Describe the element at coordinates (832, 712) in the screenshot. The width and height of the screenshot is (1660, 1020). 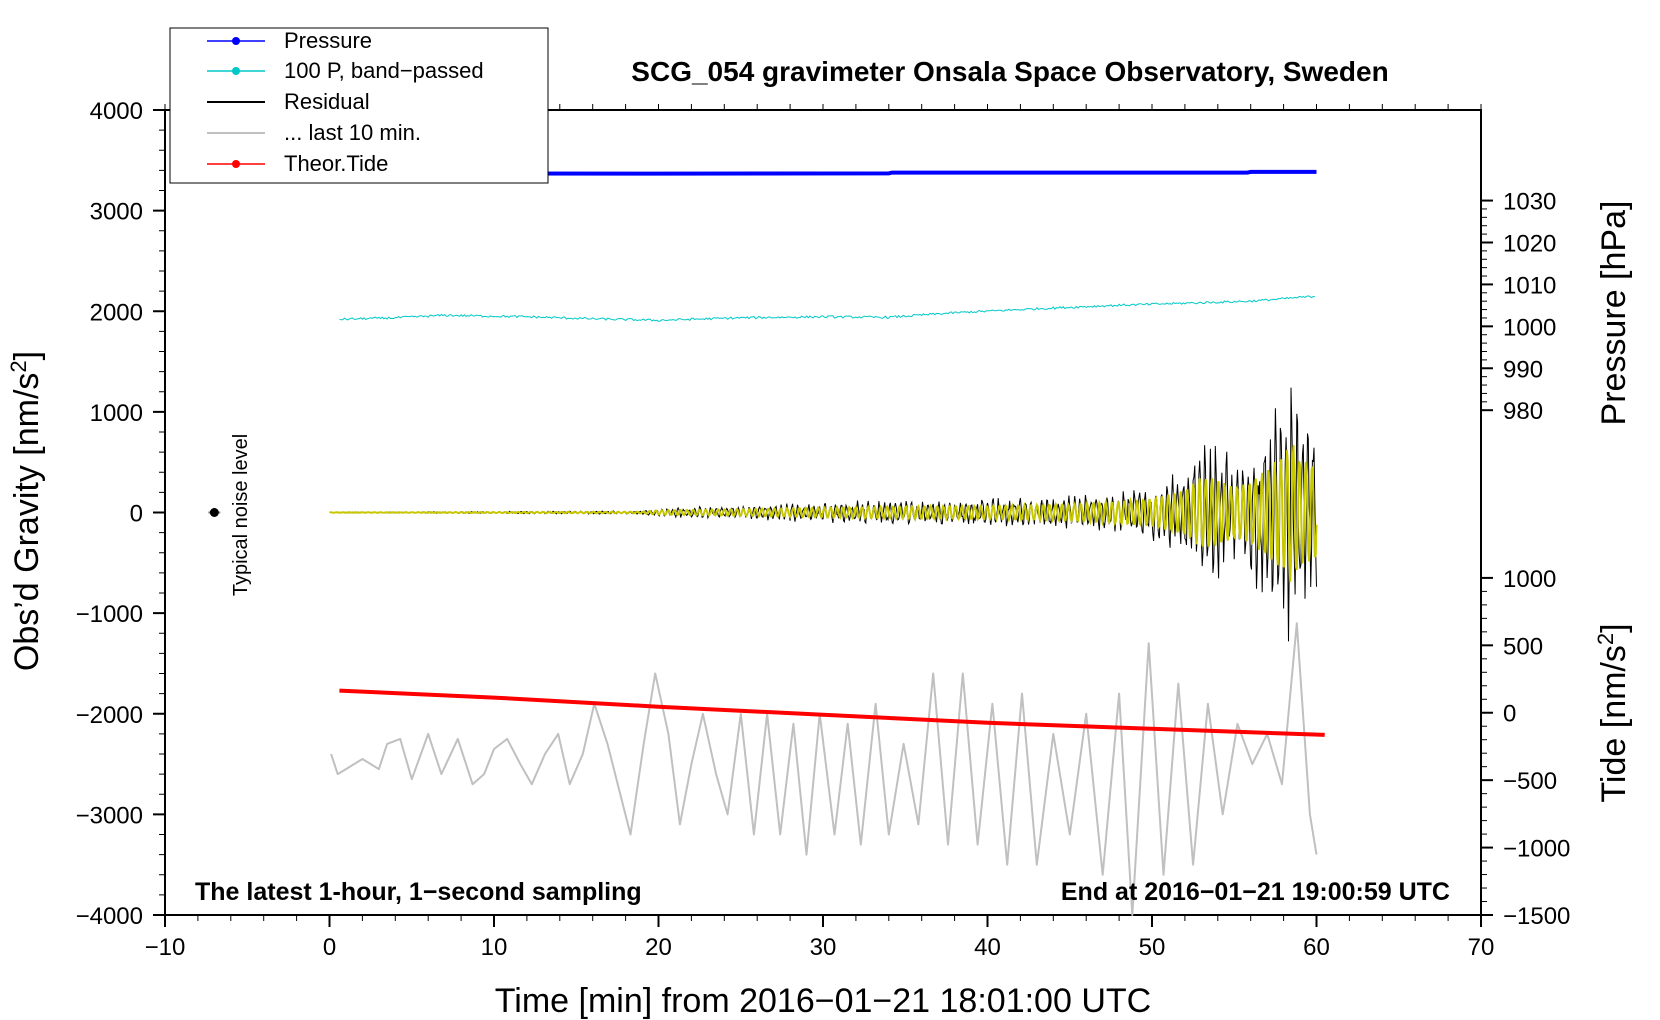
I see `series-theor-tide` at that location.